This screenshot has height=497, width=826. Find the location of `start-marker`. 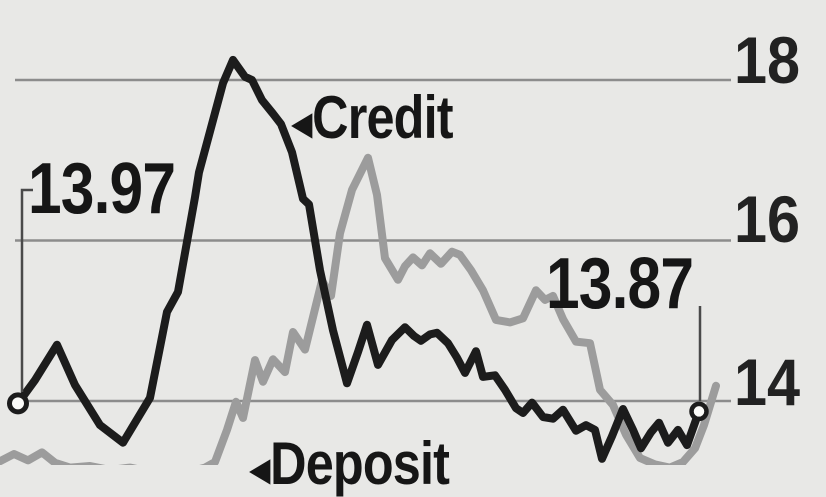

start-marker is located at coordinates (18, 403).